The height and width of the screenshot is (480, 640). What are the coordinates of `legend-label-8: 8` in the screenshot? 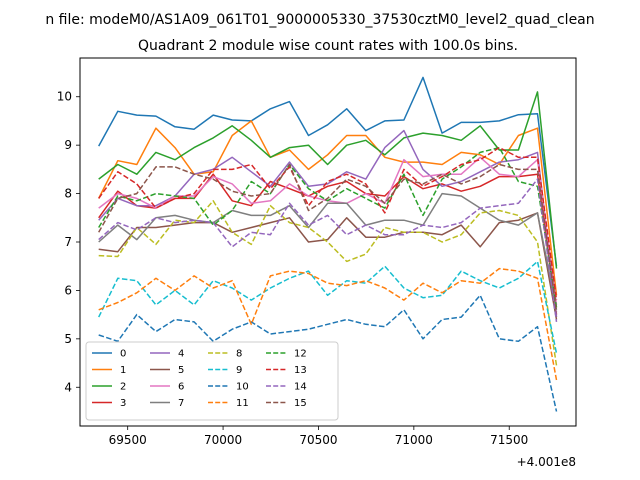 It's located at (239, 354).